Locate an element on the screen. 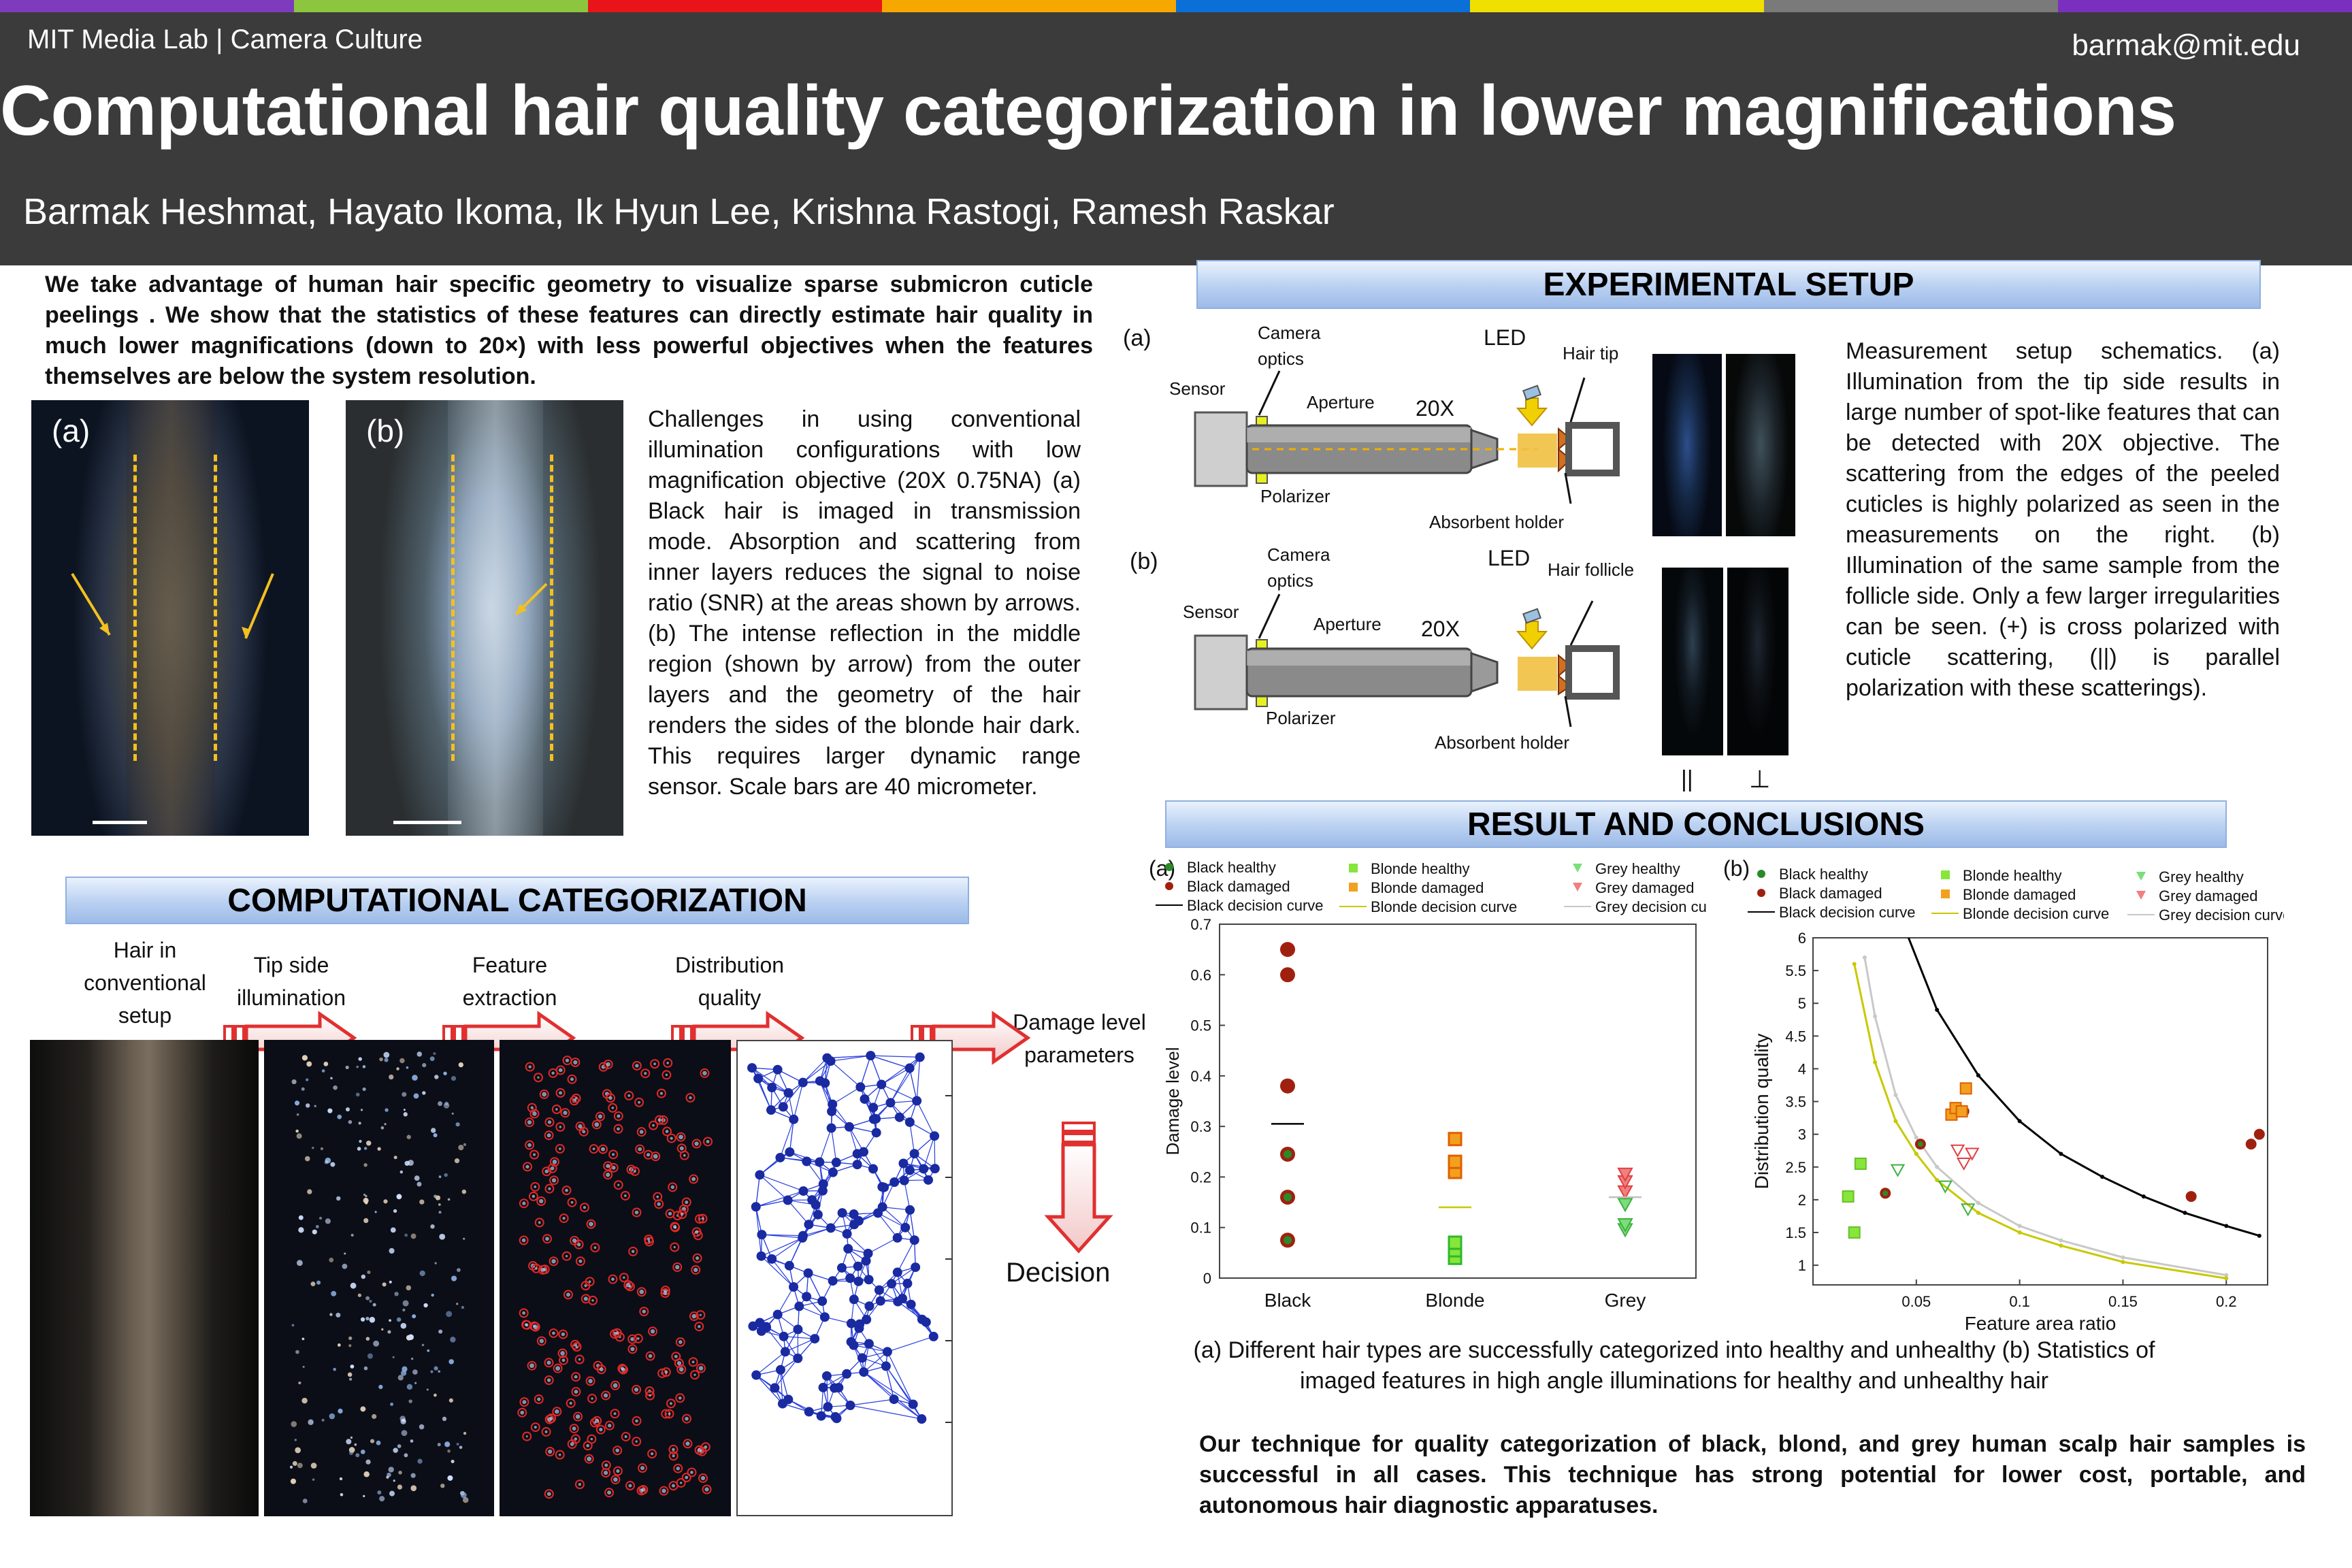  contact-email: barmak@mit.edu is located at coordinates (2186, 46).